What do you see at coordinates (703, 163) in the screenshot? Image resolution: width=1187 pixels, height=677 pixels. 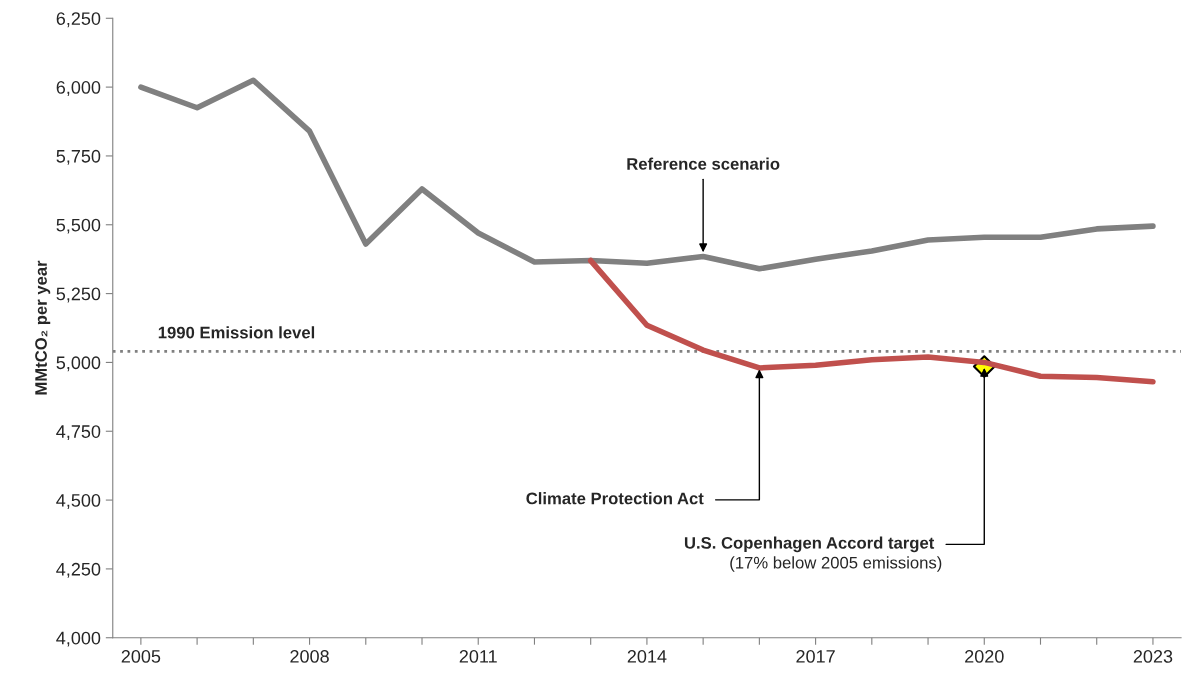 I see `annotation: Reference scenario` at bounding box center [703, 163].